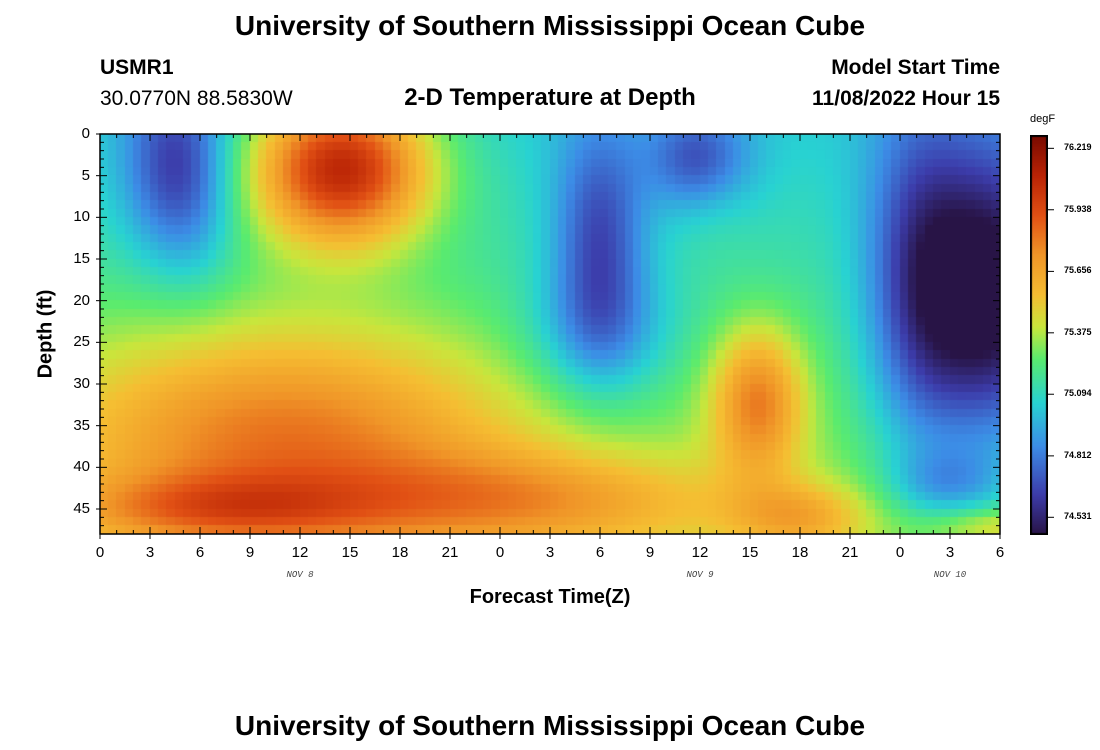 Image resolution: width=1100 pixels, height=750 pixels. What do you see at coordinates (81, 383) in the screenshot?
I see `y-tick-label: 30` at bounding box center [81, 383].